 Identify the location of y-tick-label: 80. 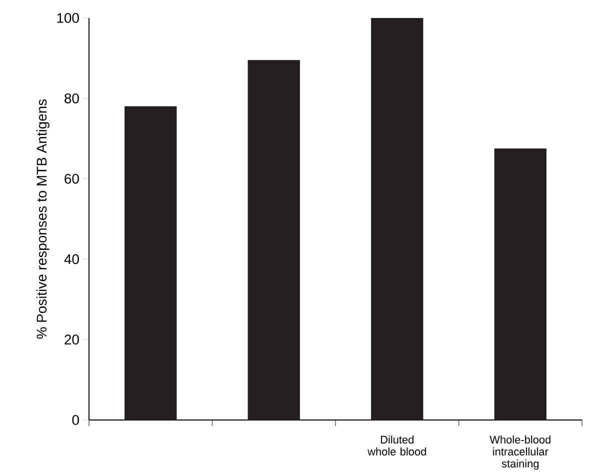
(71, 98).